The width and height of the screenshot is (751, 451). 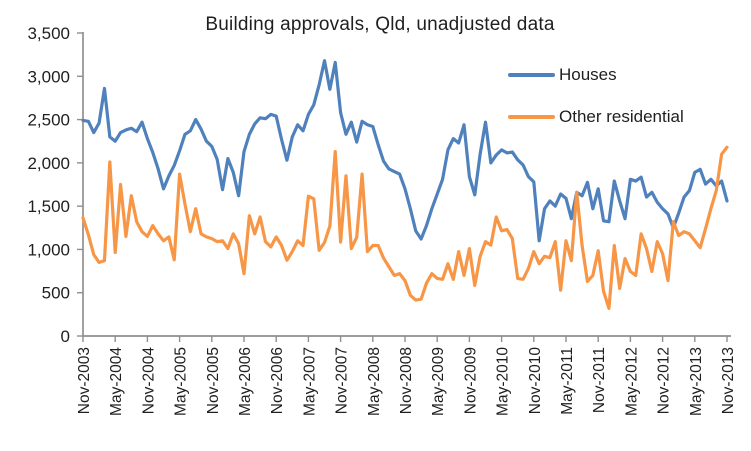 I want to click on x-tick-label: Nov-2010, so click(x=535, y=381).